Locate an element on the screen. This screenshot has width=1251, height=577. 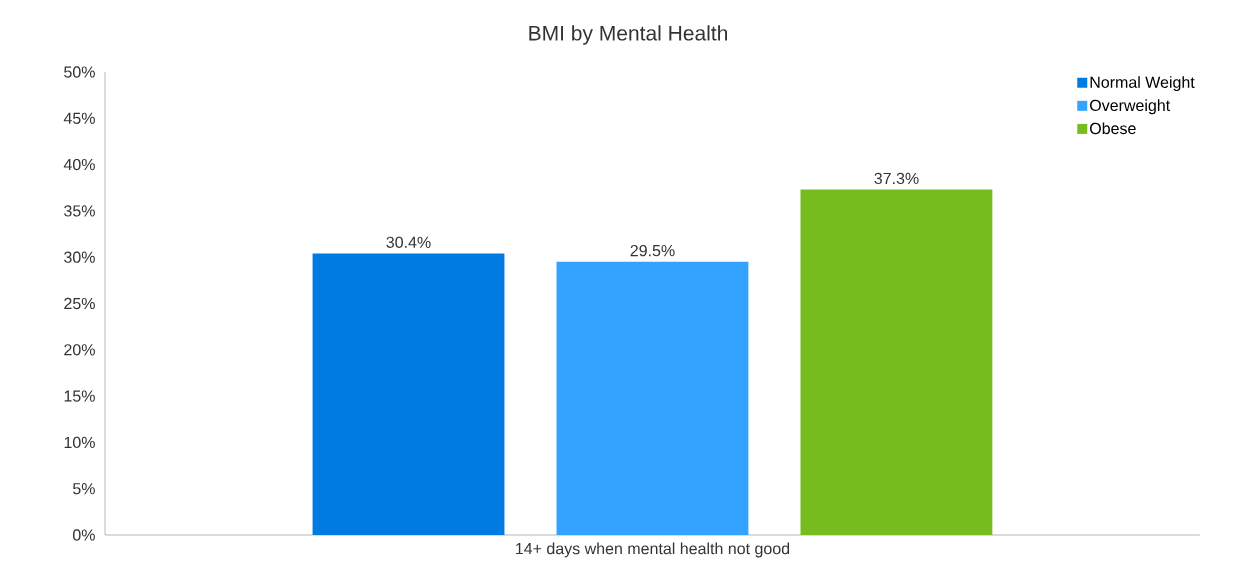
y-tick-label: 10% is located at coordinates (79, 442).